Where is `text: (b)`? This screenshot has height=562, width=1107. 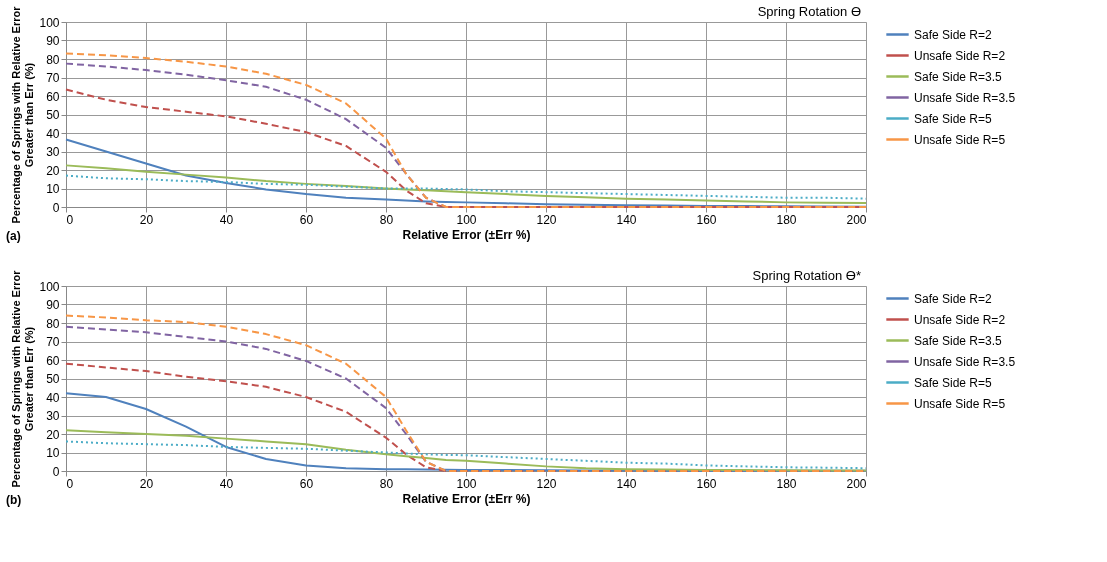
text: (b) is located at coordinates (14, 500).